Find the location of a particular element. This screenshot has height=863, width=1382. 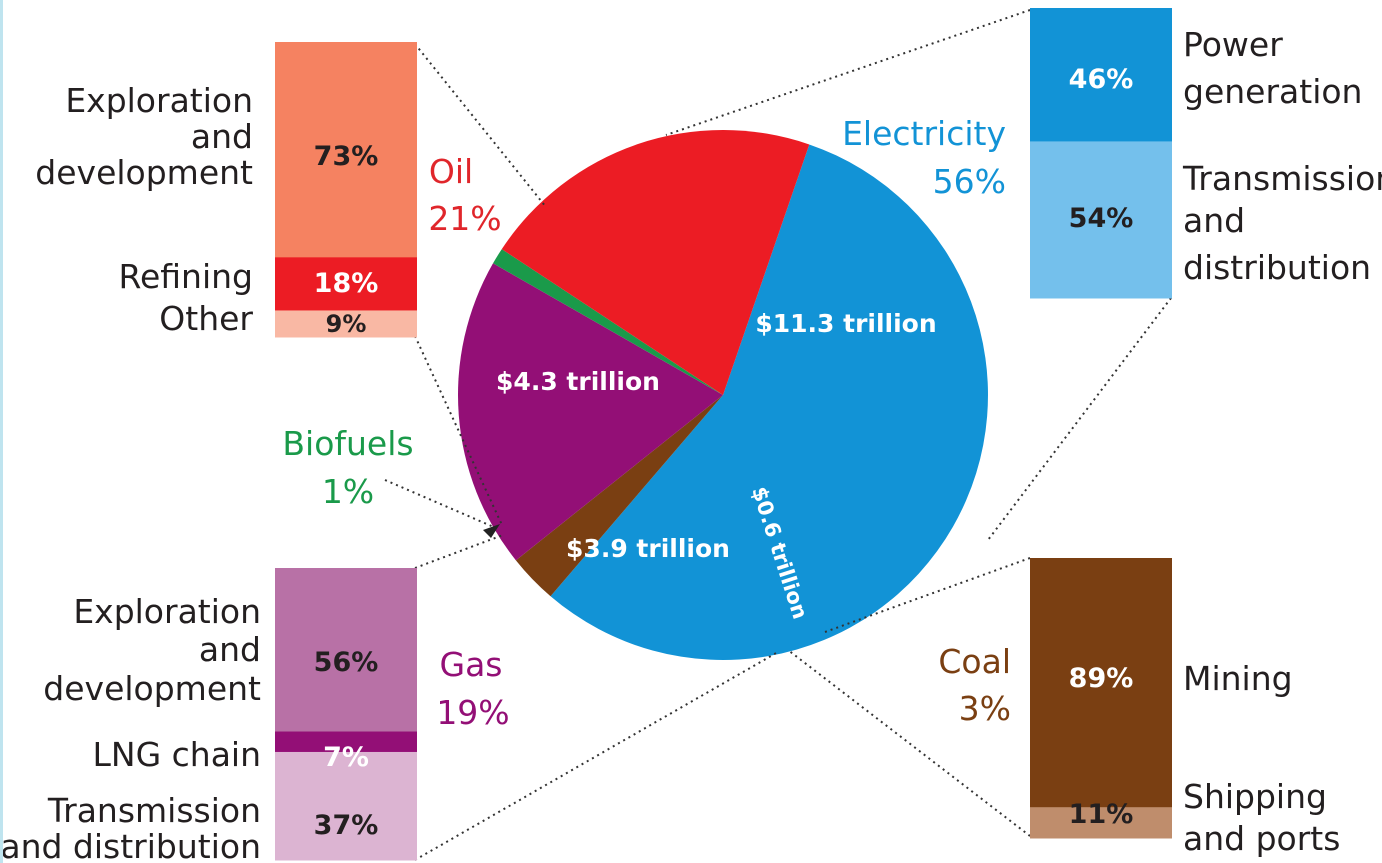

gas-slice is located at coordinates (590, 412).